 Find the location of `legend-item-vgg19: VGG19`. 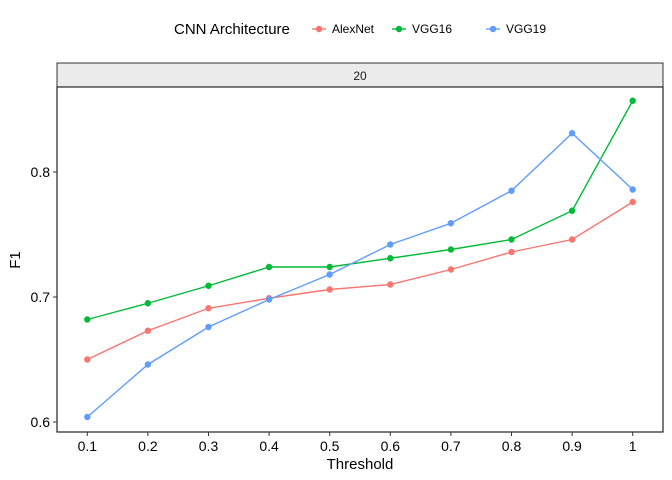

legend-item-vgg19: VGG19 is located at coordinates (516, 29).